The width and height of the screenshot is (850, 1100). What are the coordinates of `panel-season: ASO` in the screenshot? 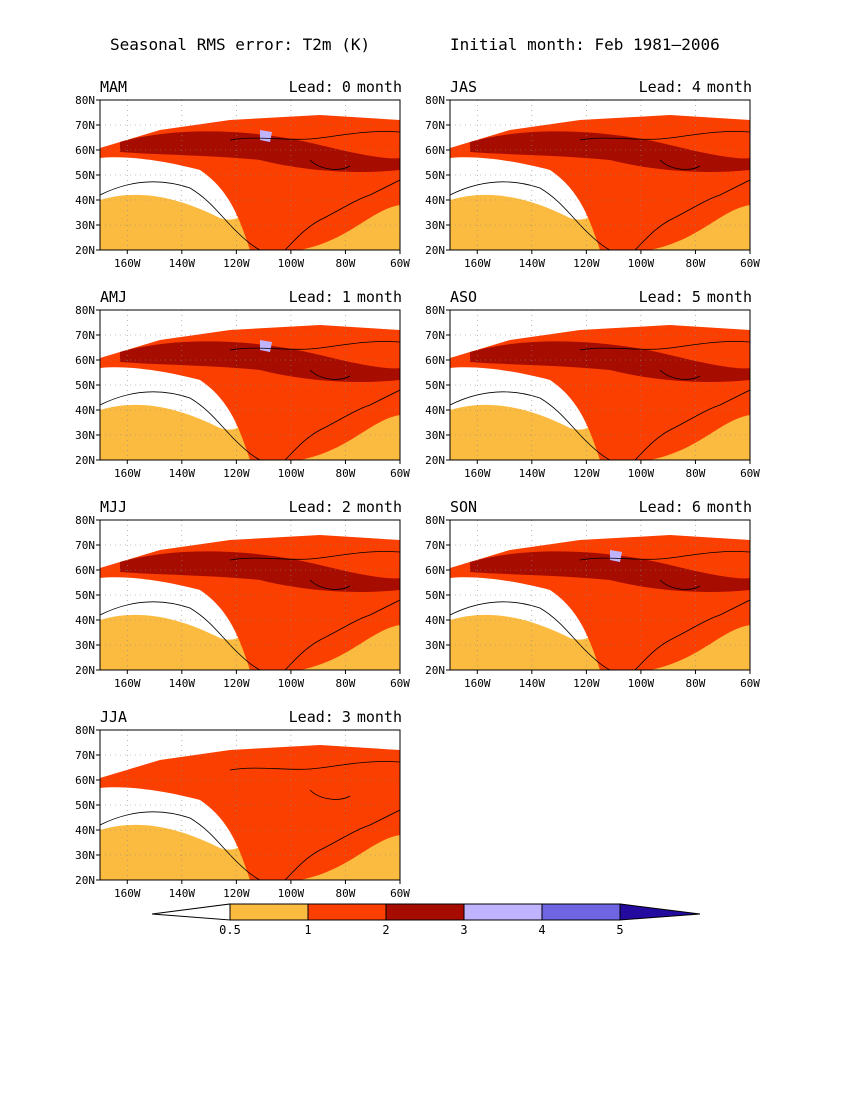 It's located at (464, 297).